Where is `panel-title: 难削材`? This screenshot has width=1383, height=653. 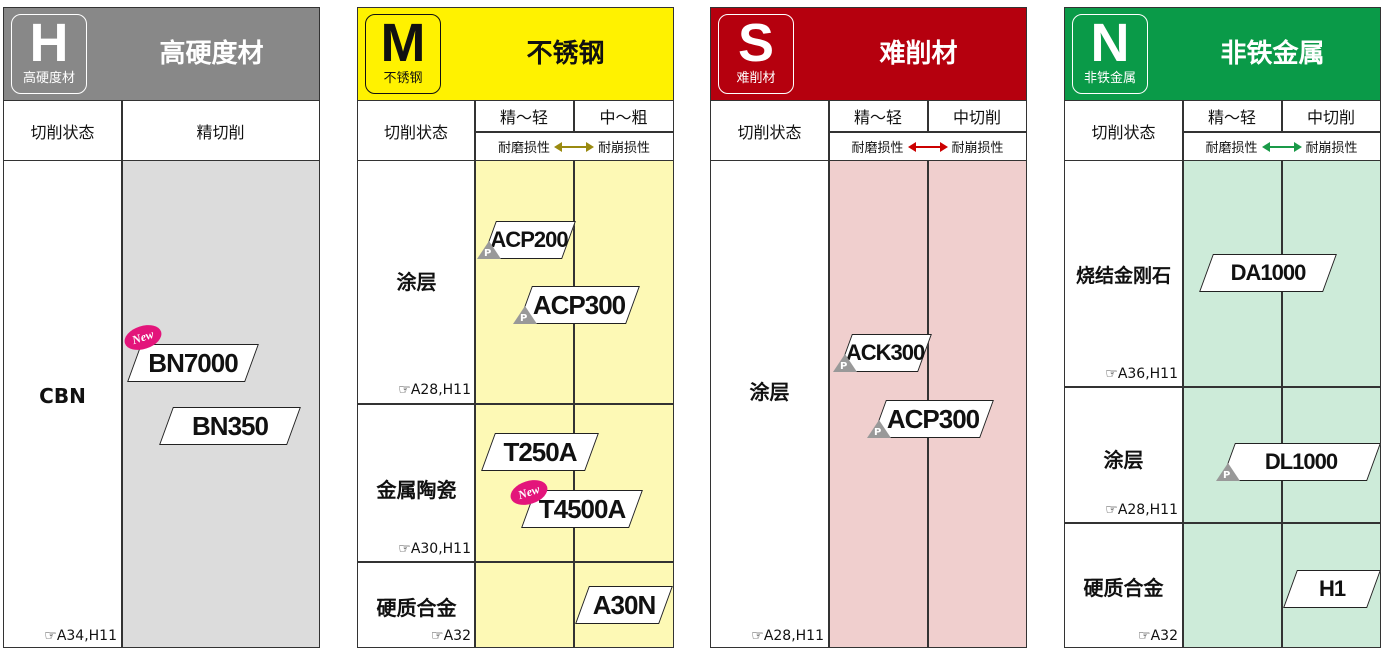
panel-title: 难削材 is located at coordinates (918, 54).